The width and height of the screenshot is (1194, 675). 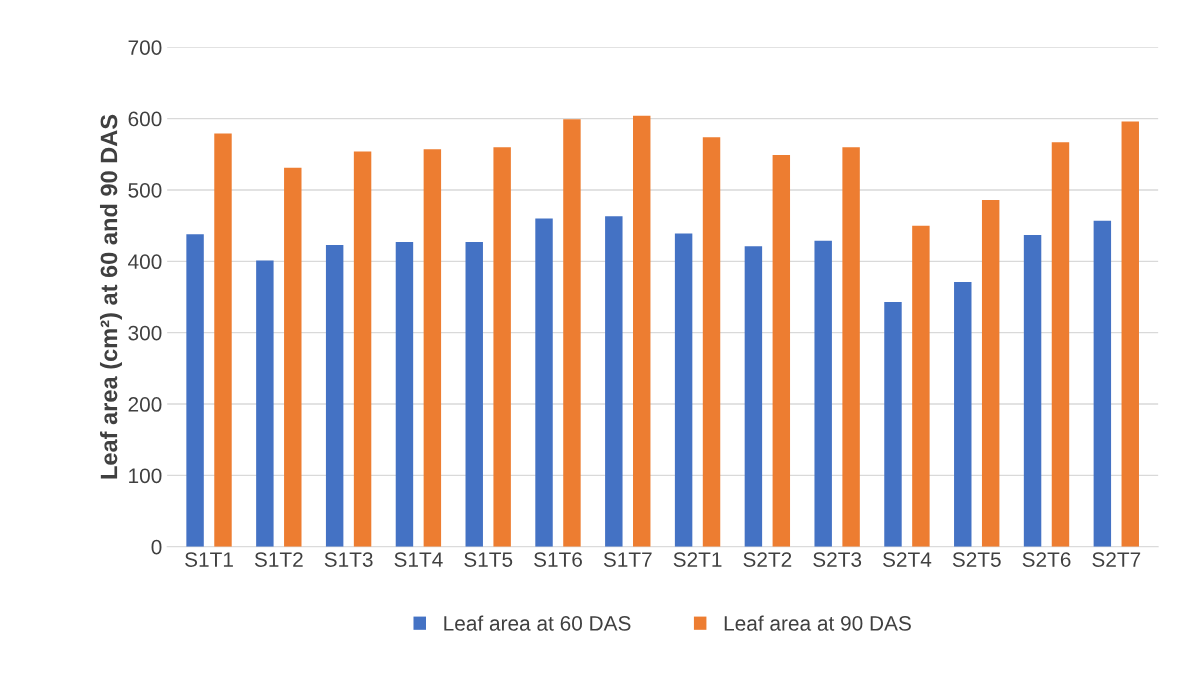 What do you see at coordinates (145, 262) in the screenshot?
I see `y-tick-label: 400` at bounding box center [145, 262].